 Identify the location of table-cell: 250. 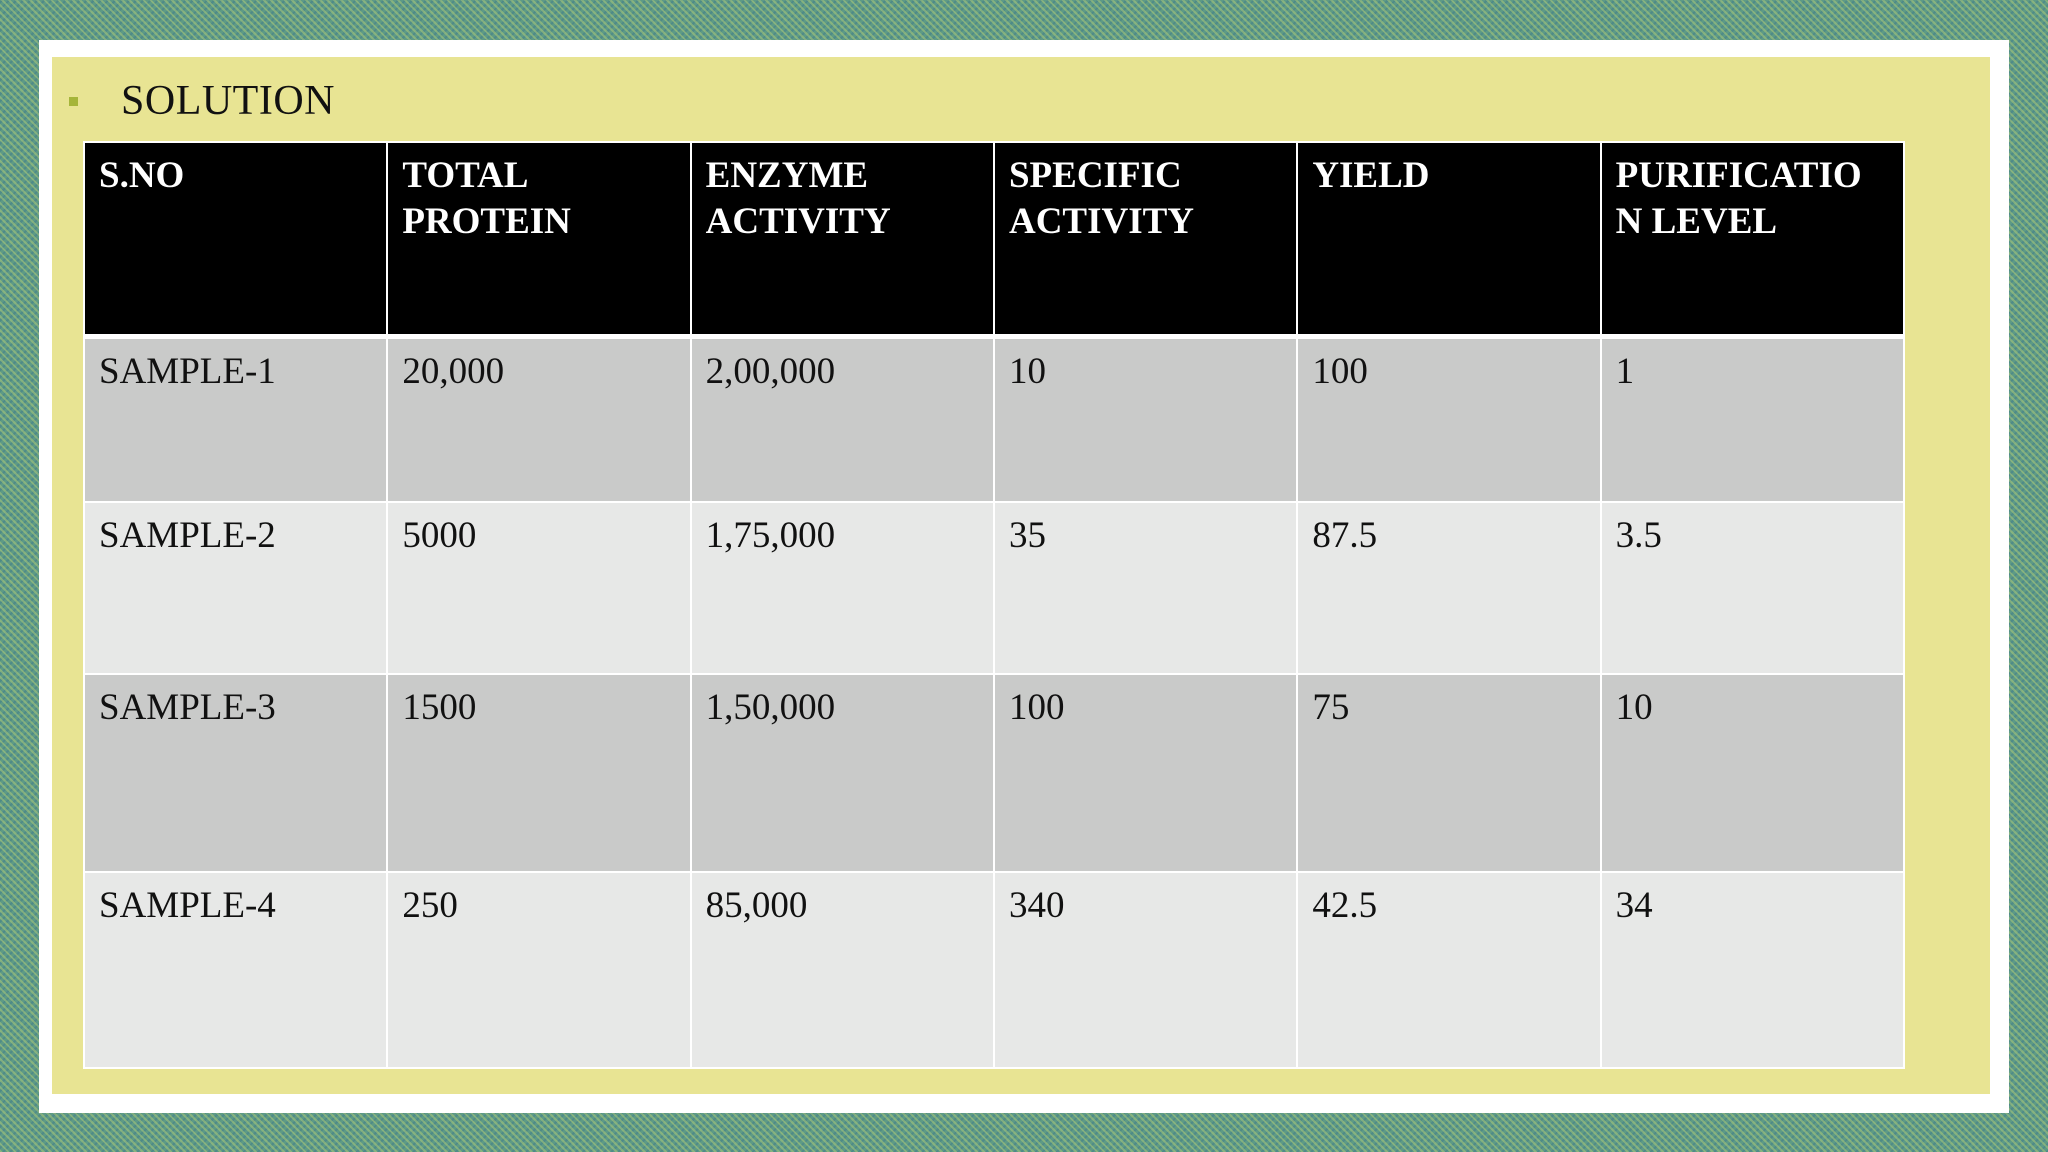
(539, 970).